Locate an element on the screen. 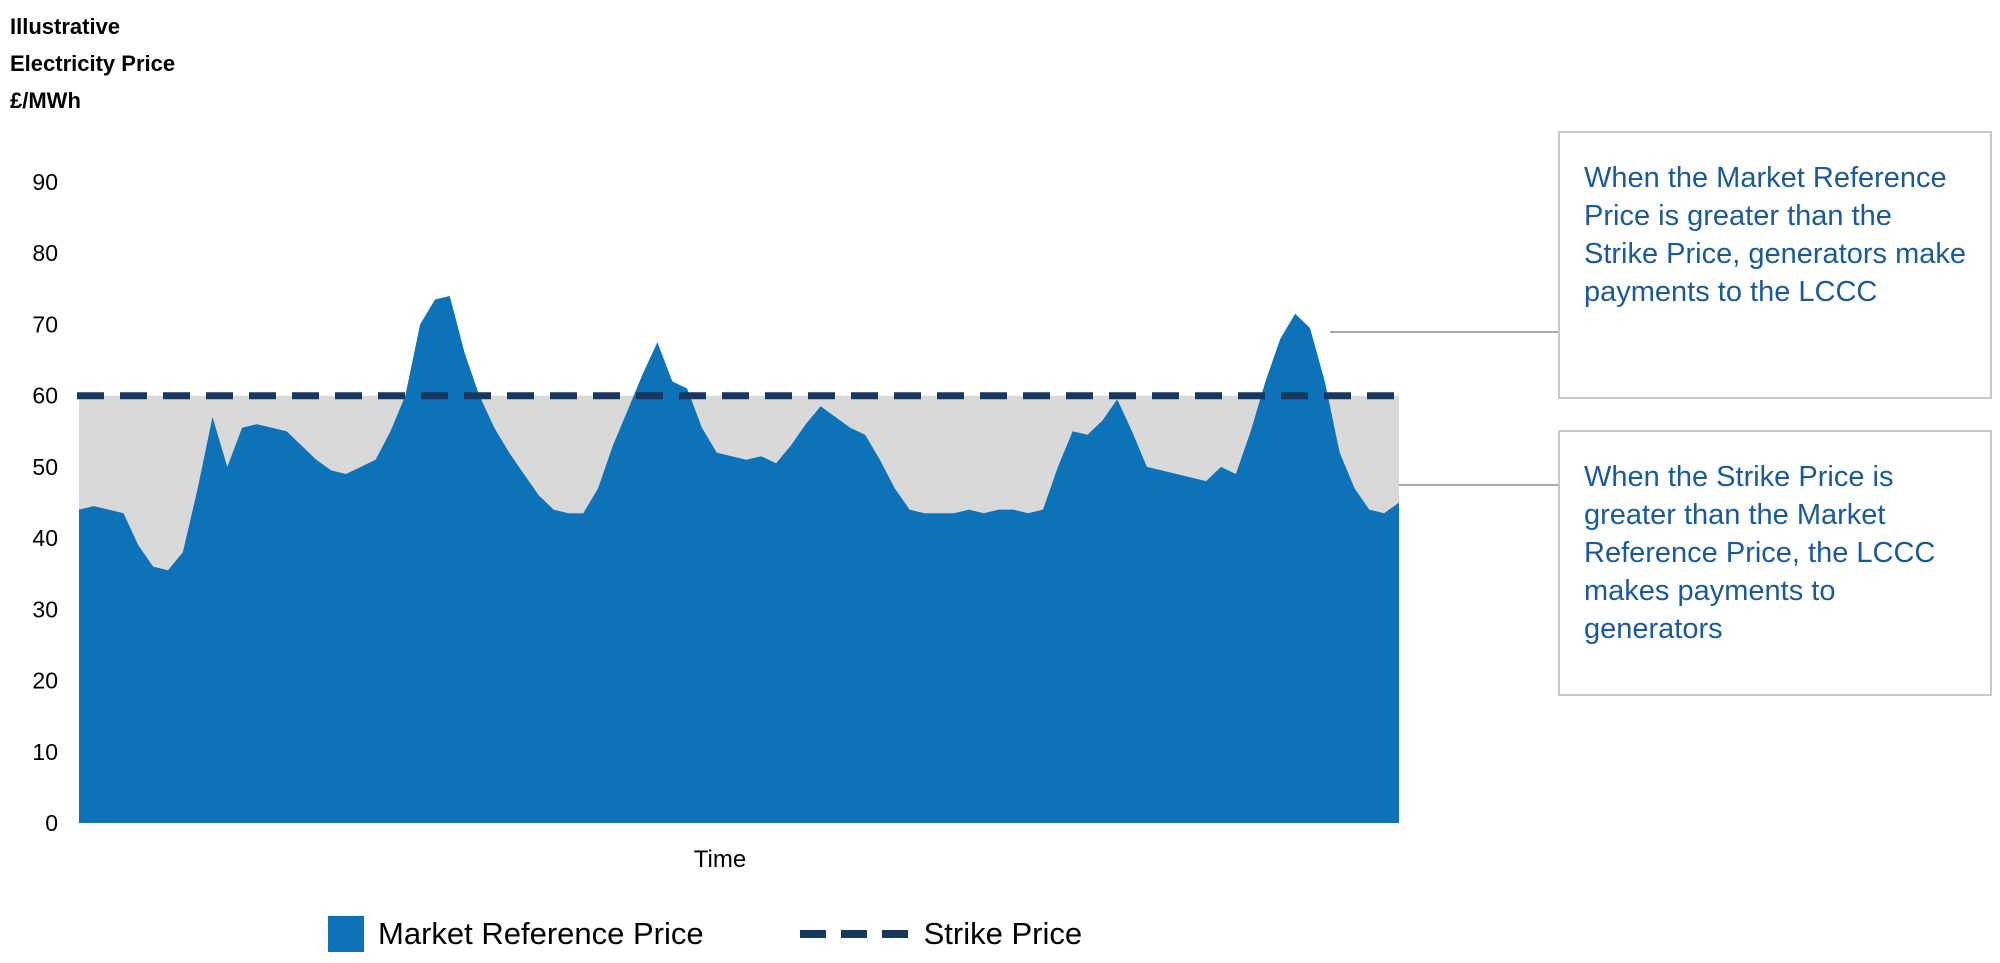 The image size is (2000, 963). legend-swatch-strike-price-dash is located at coordinates (854, 934).